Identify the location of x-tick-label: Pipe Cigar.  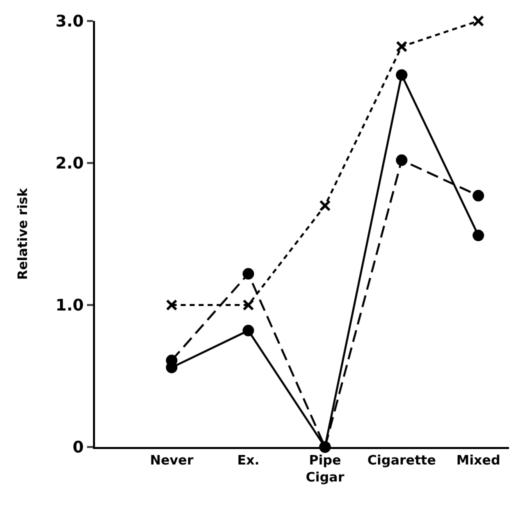
(325, 470).